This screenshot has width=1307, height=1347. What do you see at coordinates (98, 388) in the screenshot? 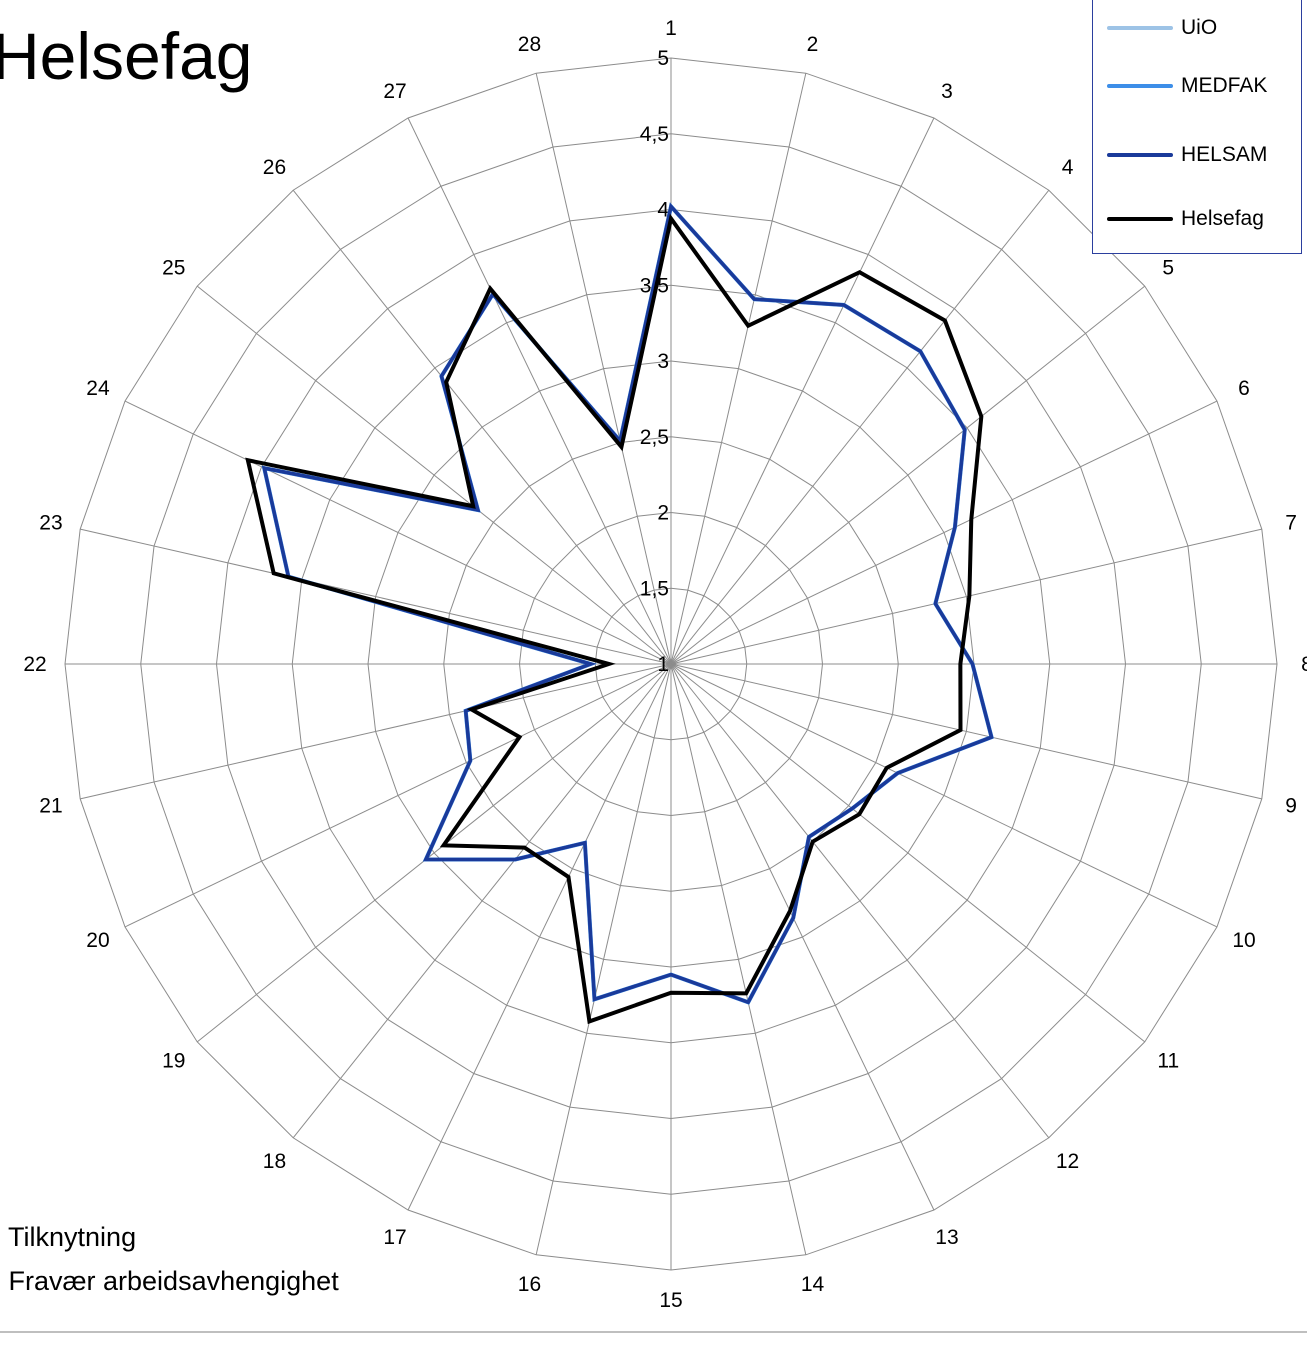
I see `category-label: 24` at bounding box center [98, 388].